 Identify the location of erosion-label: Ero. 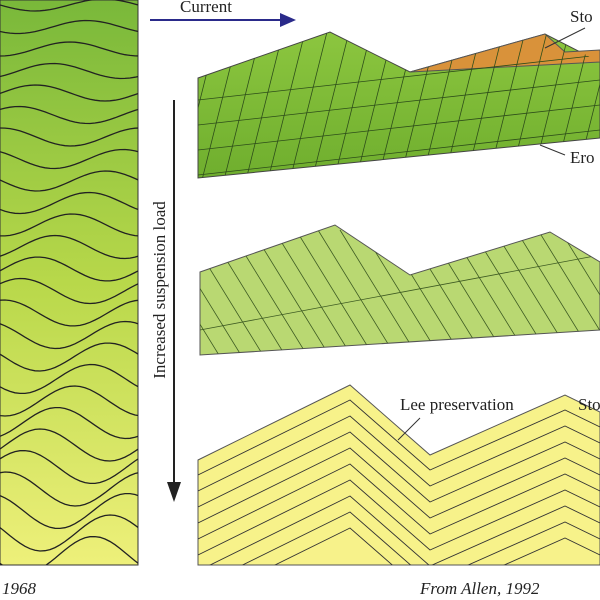
(582, 157).